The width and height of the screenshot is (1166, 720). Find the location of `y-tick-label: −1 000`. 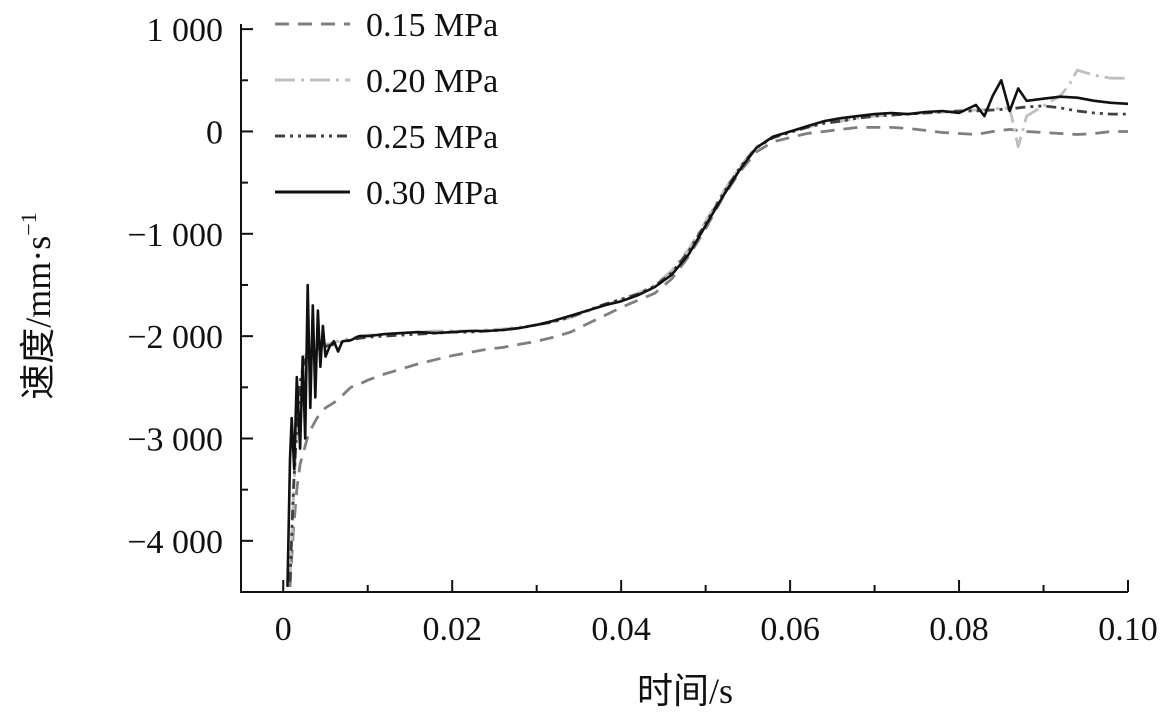

y-tick-label: −1 000 is located at coordinates (175, 235).